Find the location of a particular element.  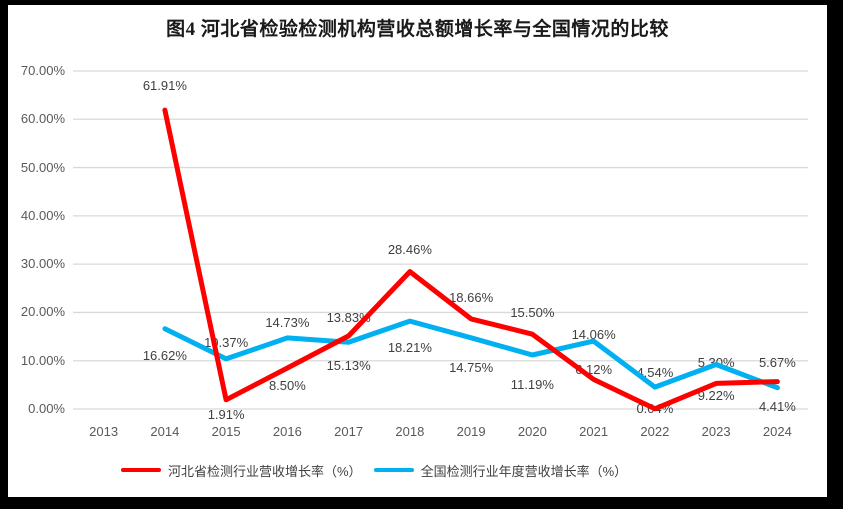

series-line-national is located at coordinates (471, 354).